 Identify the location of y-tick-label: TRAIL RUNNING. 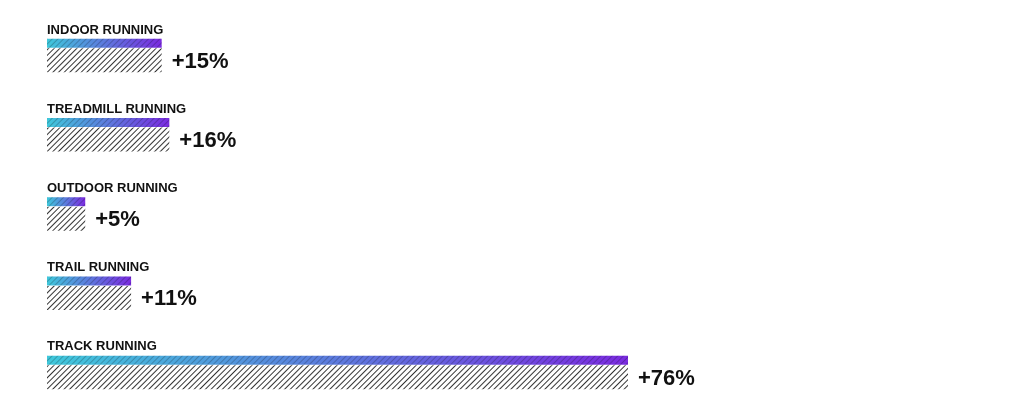
(98, 267).